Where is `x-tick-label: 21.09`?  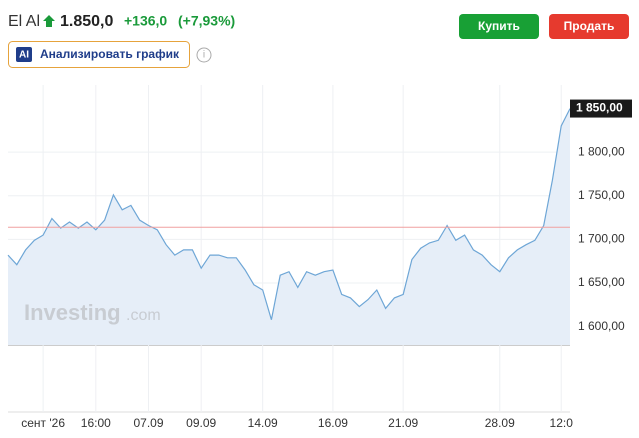 x-tick-label: 21.09 is located at coordinates (403, 423).